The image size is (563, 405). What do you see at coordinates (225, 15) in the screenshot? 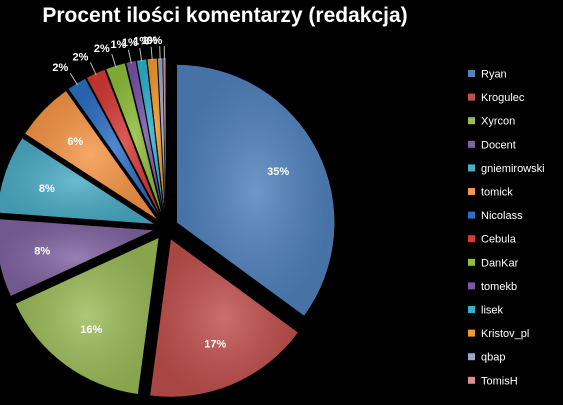
I see `chart-title: Procent ilości komentarzy (redakcja)` at bounding box center [225, 15].